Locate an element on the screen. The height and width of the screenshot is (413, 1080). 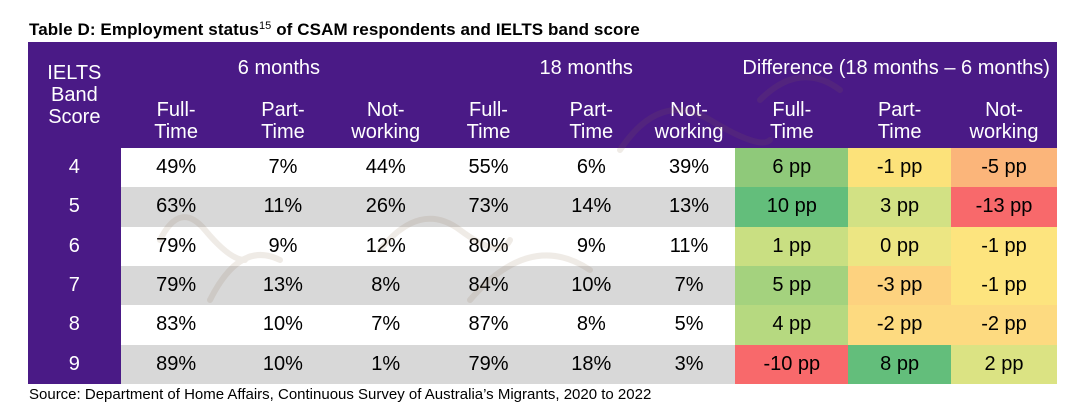
percentage-cell: 12% is located at coordinates (386, 246).